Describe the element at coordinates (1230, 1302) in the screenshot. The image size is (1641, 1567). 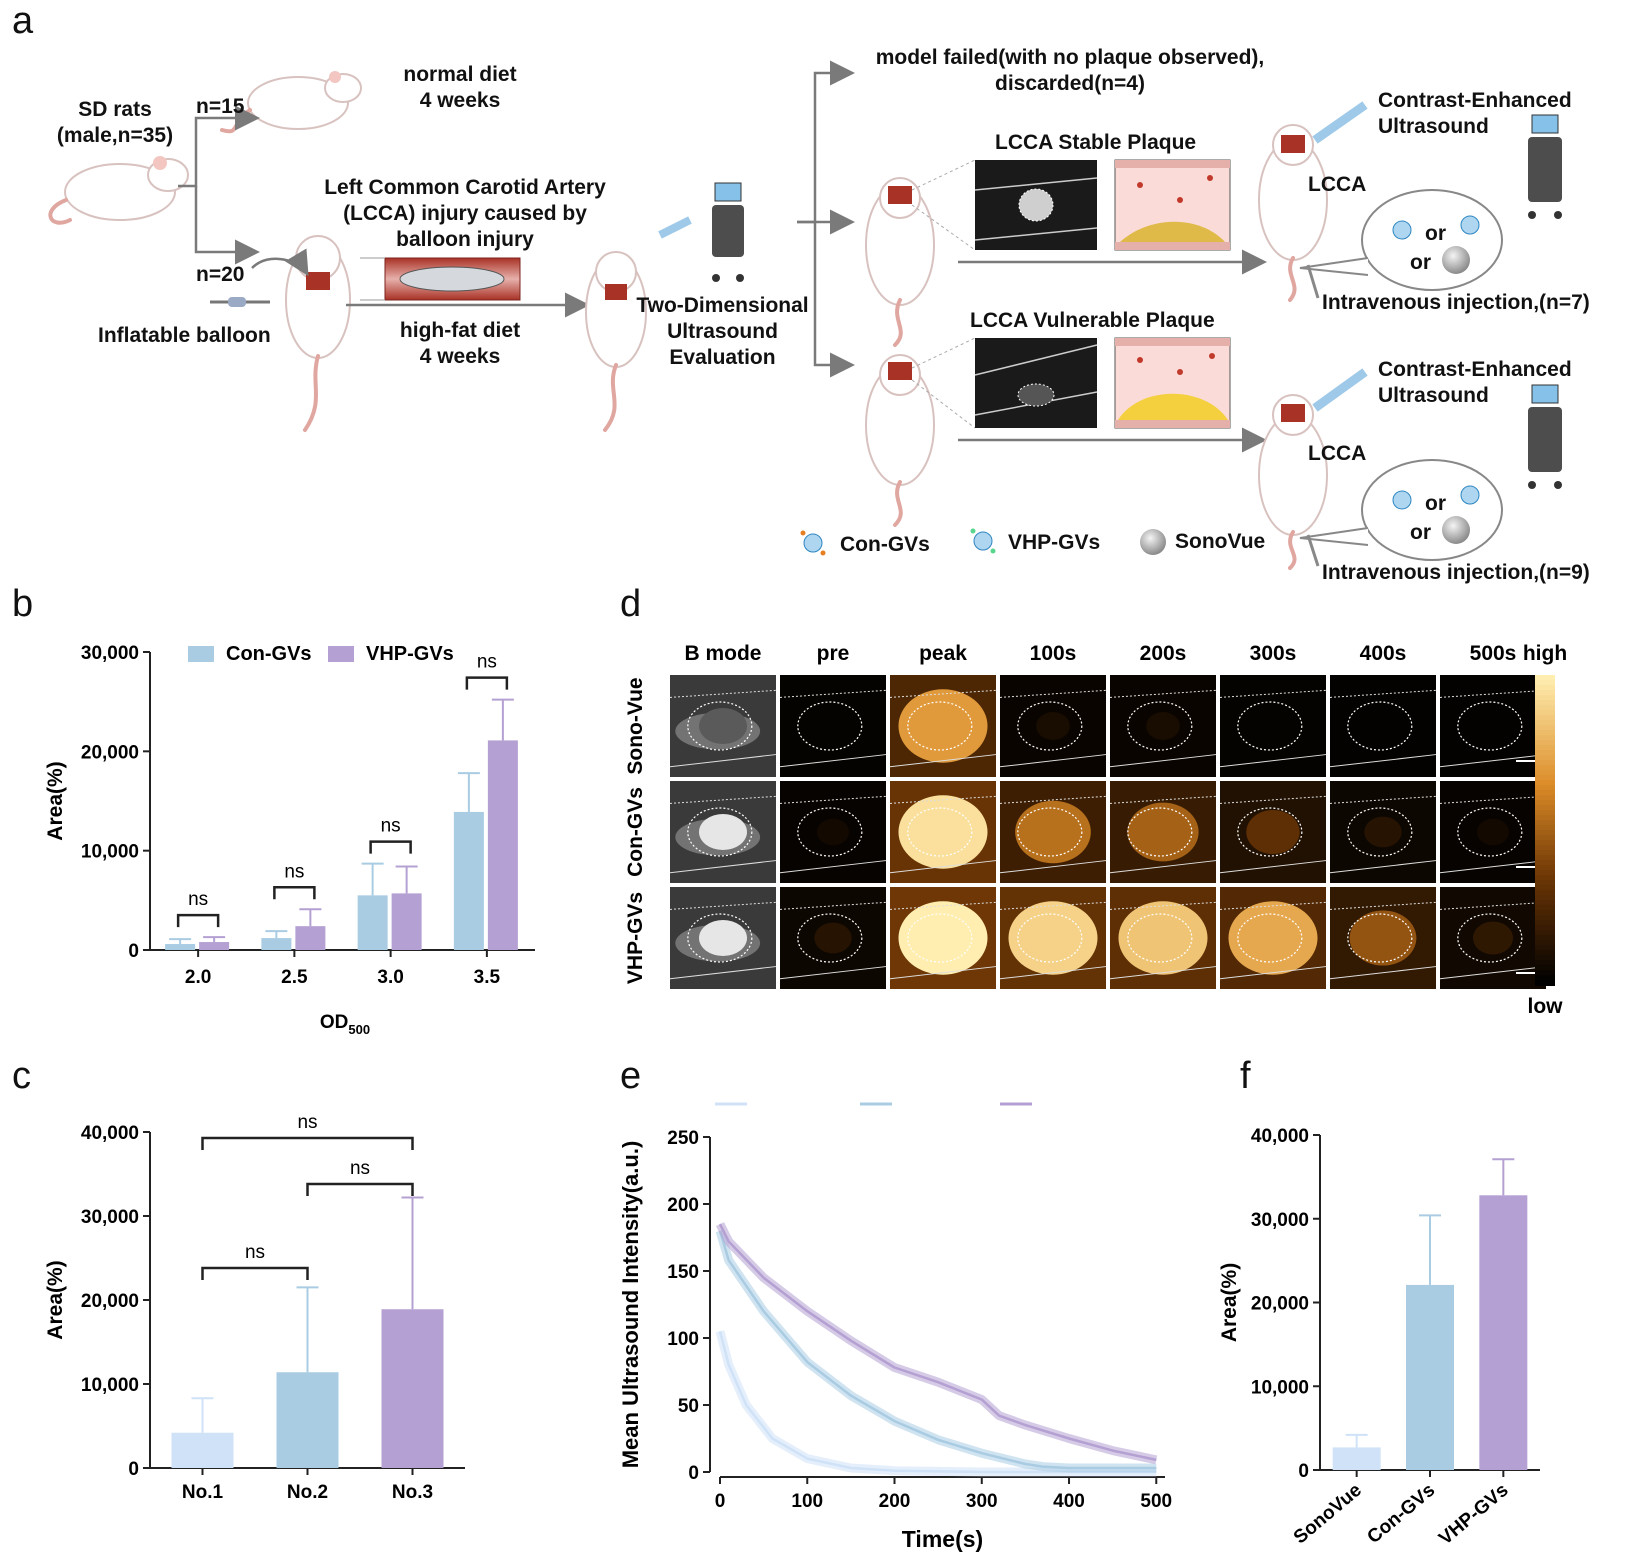
I see `f-y-label: Area(%)` at that location.